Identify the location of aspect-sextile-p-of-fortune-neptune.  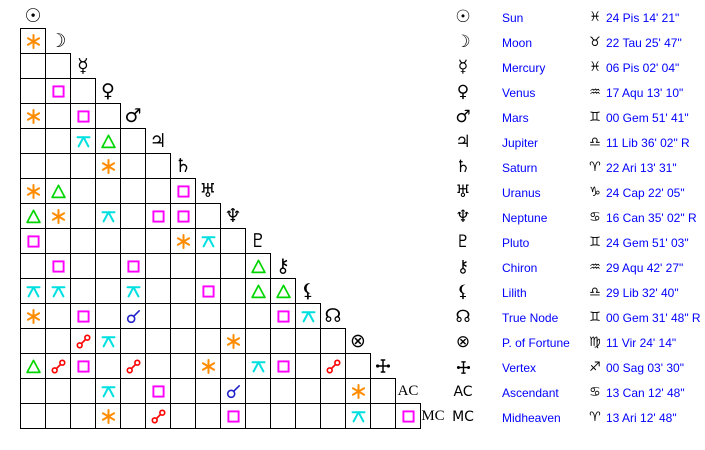
(233, 341).